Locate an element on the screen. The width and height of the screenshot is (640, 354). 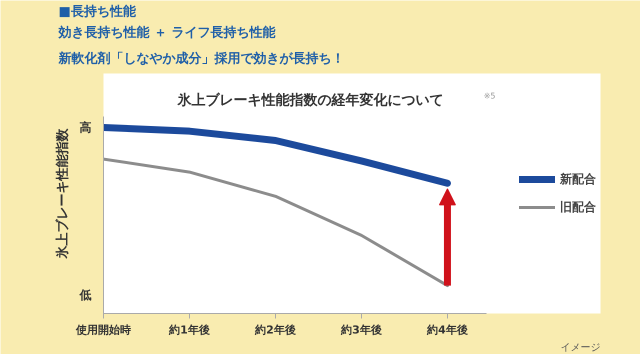
text: 効き長持ち性能 ＋ ライフ長持ち性能 is located at coordinates (167, 32).